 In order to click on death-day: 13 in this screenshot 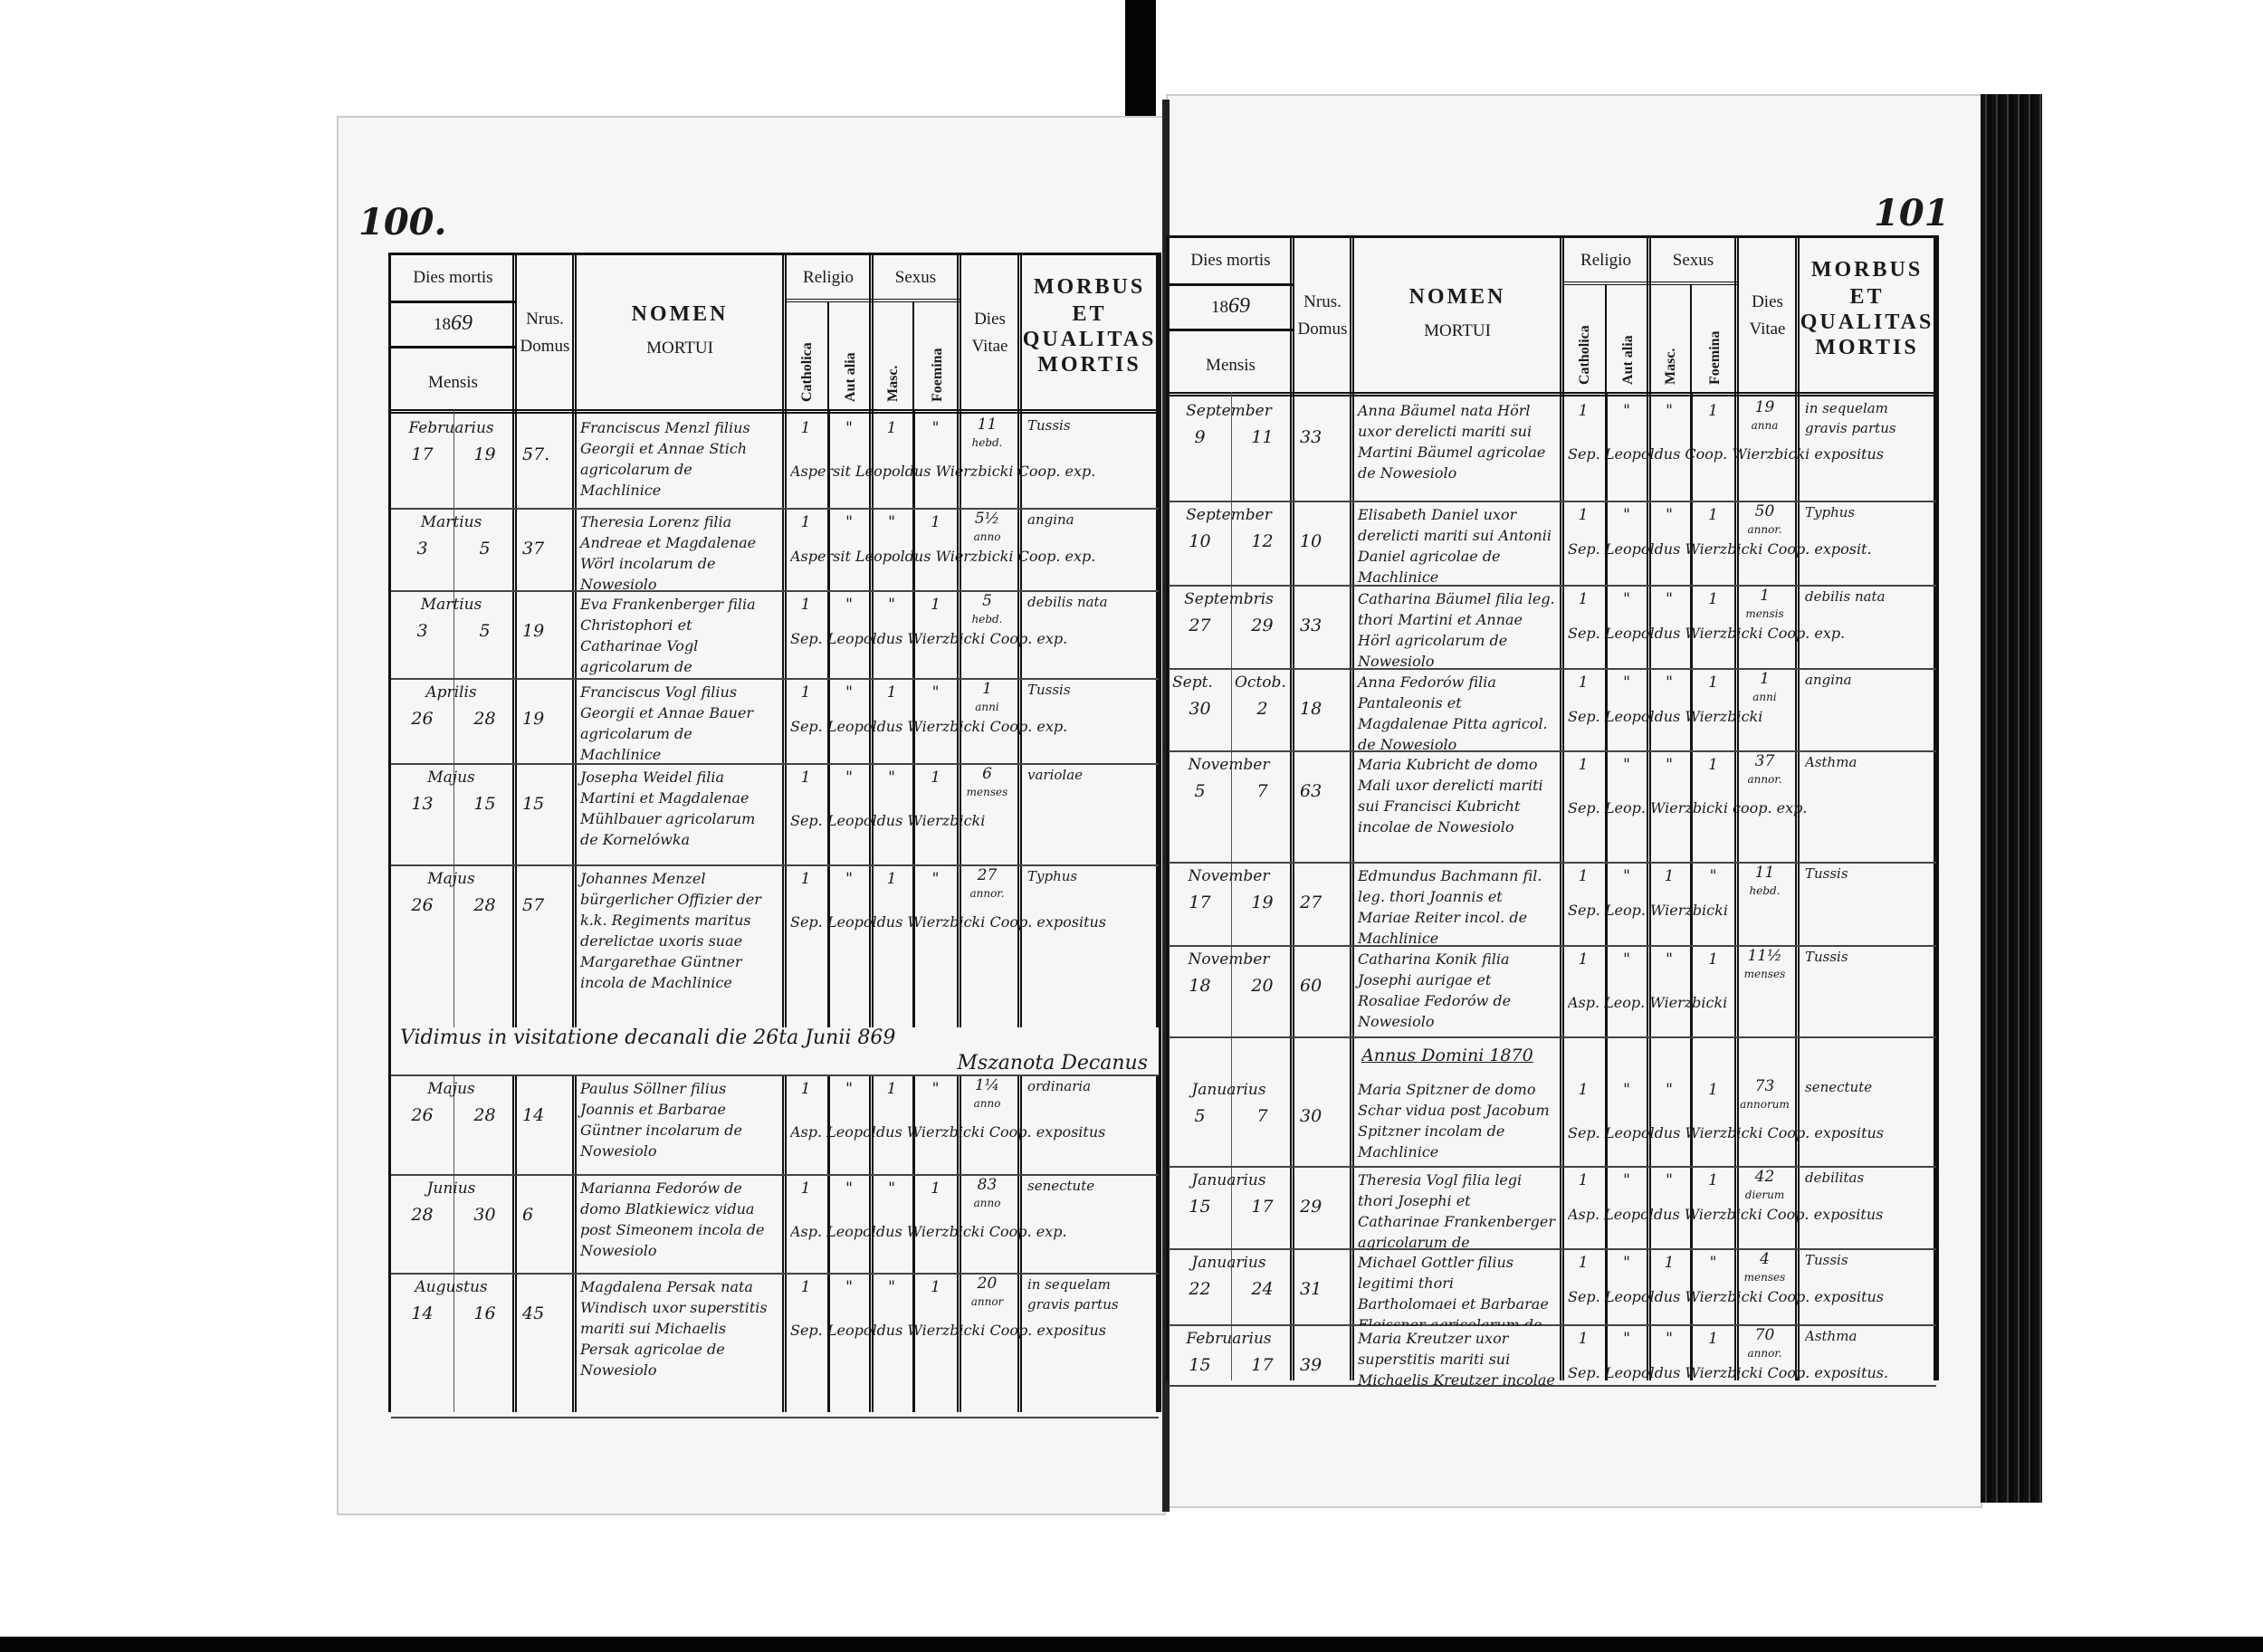, I will do `click(422, 804)`.